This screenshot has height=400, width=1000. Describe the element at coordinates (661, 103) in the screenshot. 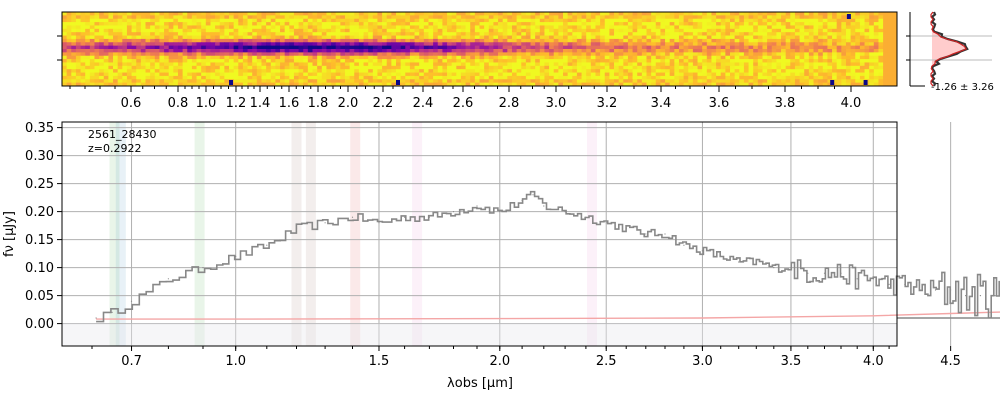

I see `x-tick-label: 3.4` at that location.